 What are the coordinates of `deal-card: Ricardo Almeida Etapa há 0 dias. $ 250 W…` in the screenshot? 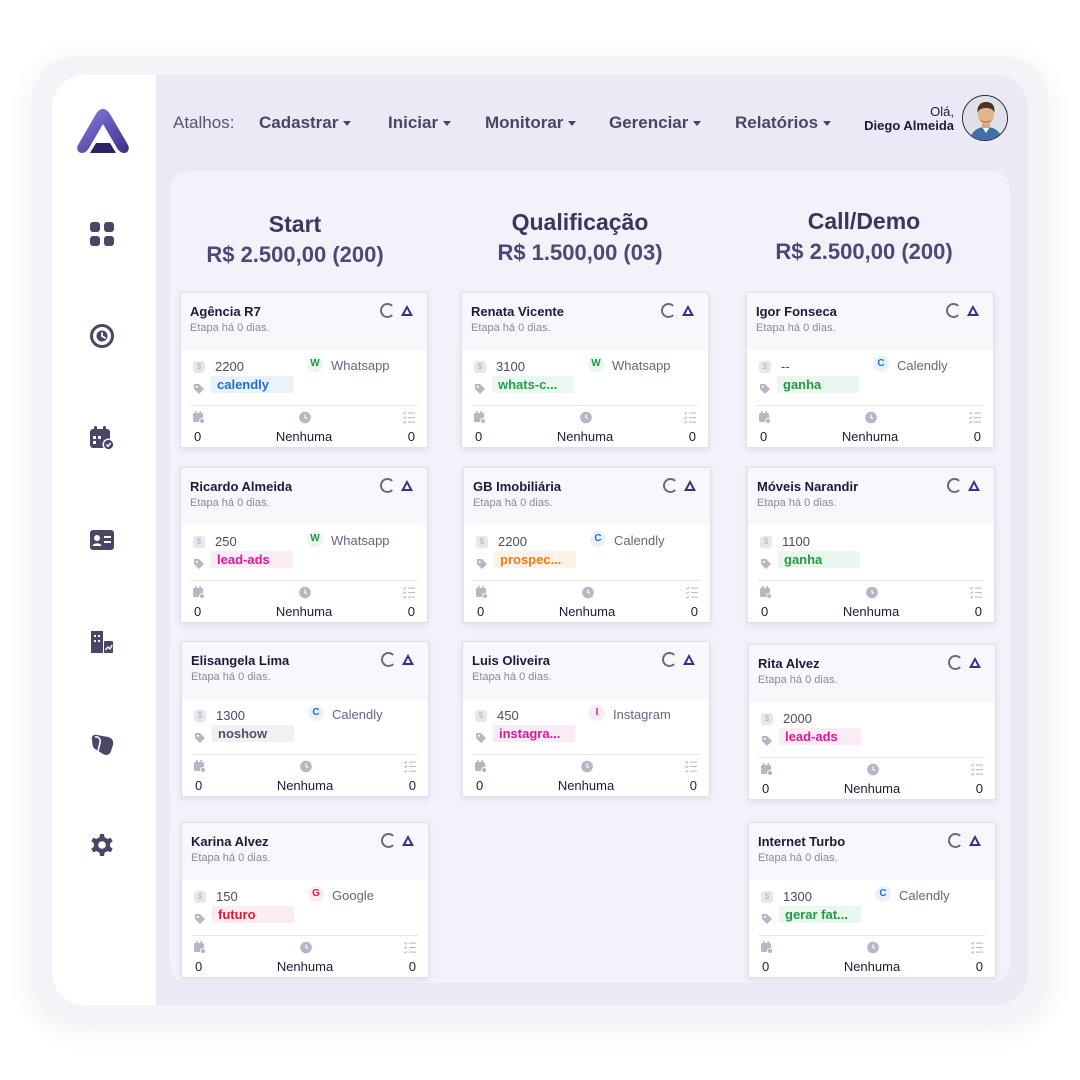 It's located at (304, 545).